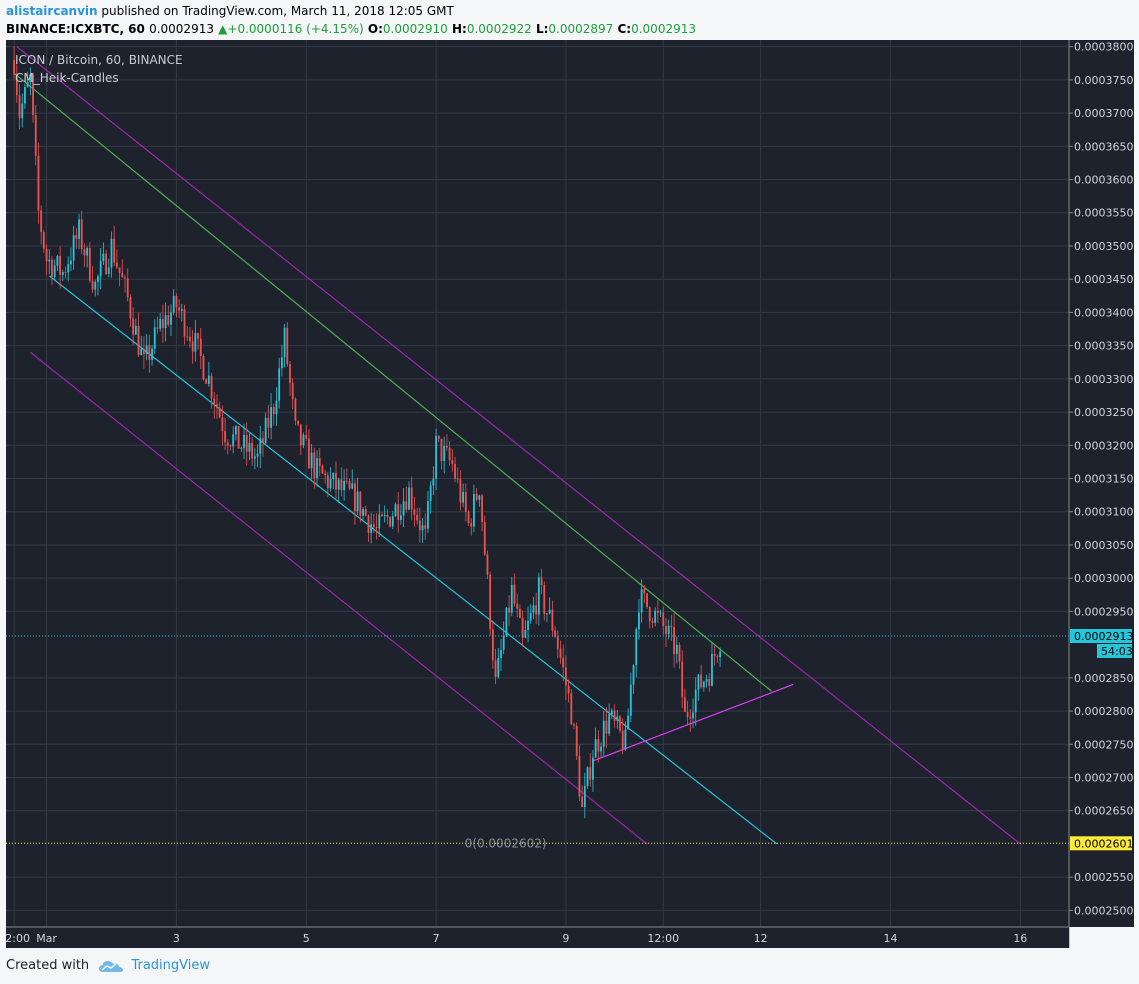 Image resolution: width=1139 pixels, height=984 pixels. What do you see at coordinates (1104, 146) in the screenshot?
I see `price-tick-label: 0.0003650` at bounding box center [1104, 146].